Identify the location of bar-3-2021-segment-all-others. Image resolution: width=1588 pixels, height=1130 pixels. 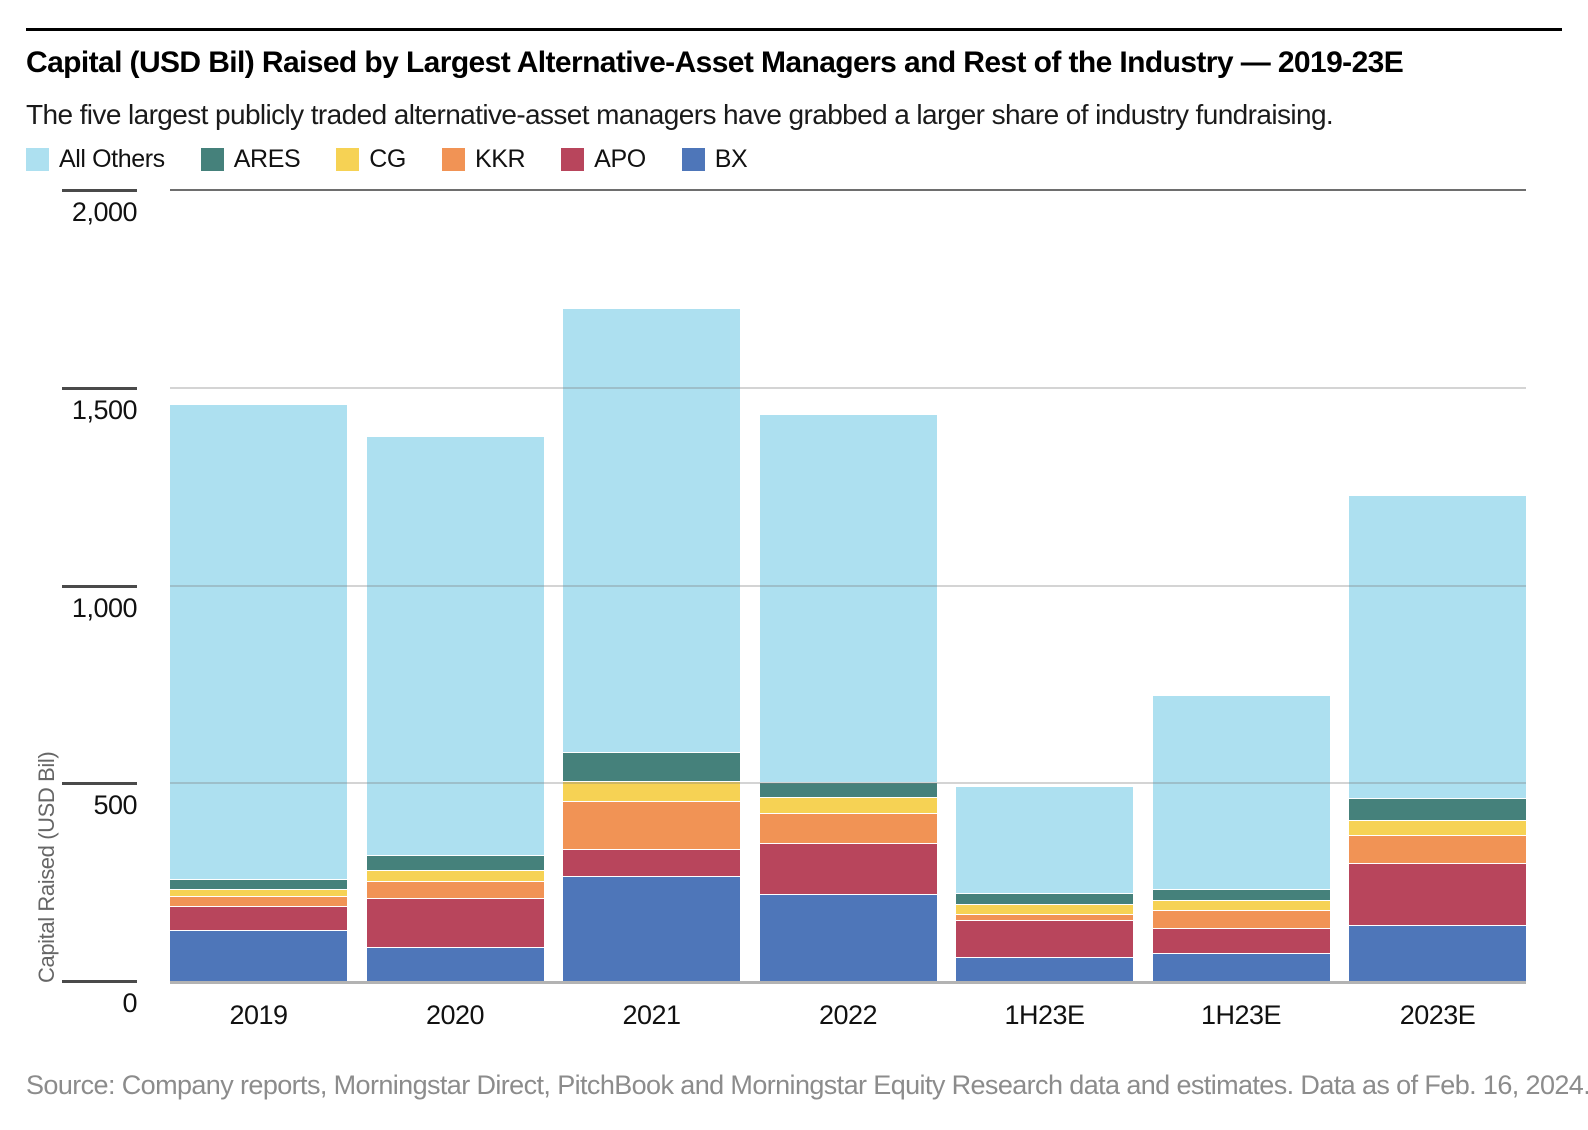
(651, 529).